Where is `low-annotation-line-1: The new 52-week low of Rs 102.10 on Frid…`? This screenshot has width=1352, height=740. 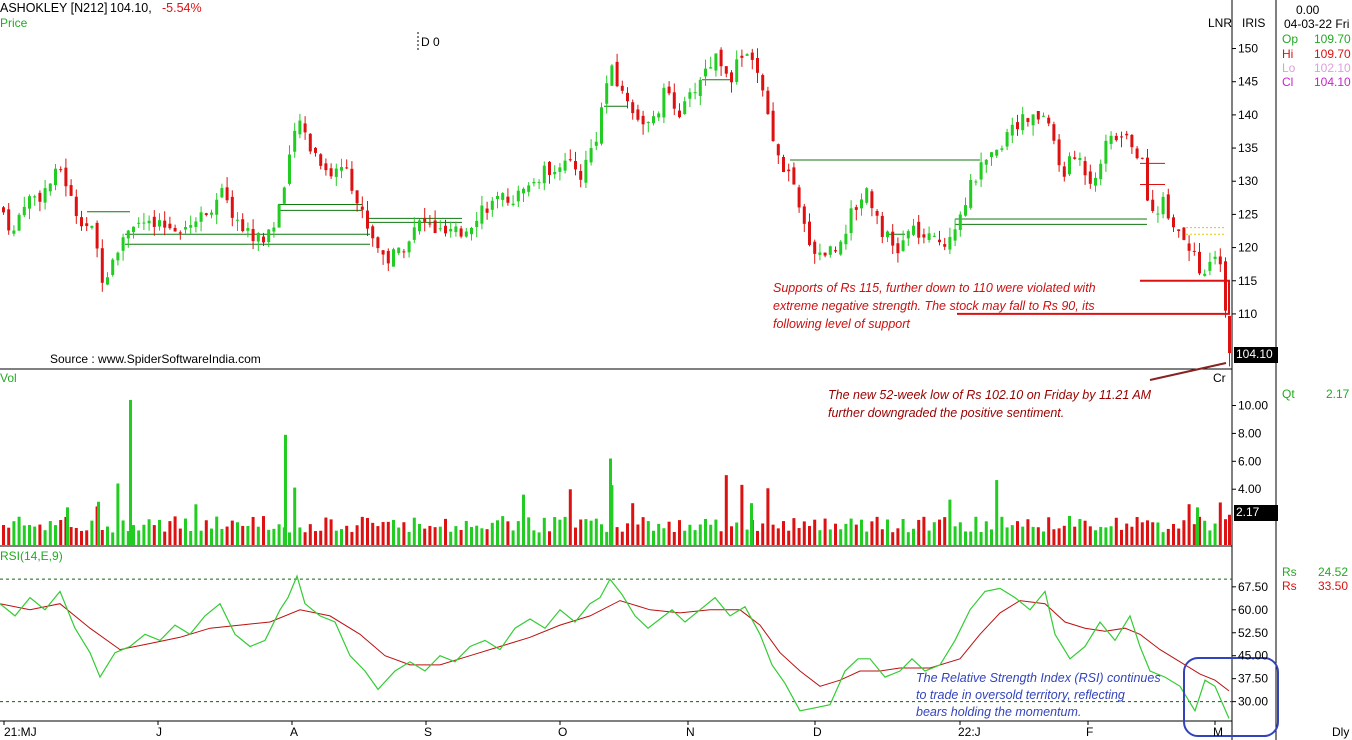
low-annotation-line-1: The new 52-week low of Rs 102.10 on Frid… is located at coordinates (990, 395).